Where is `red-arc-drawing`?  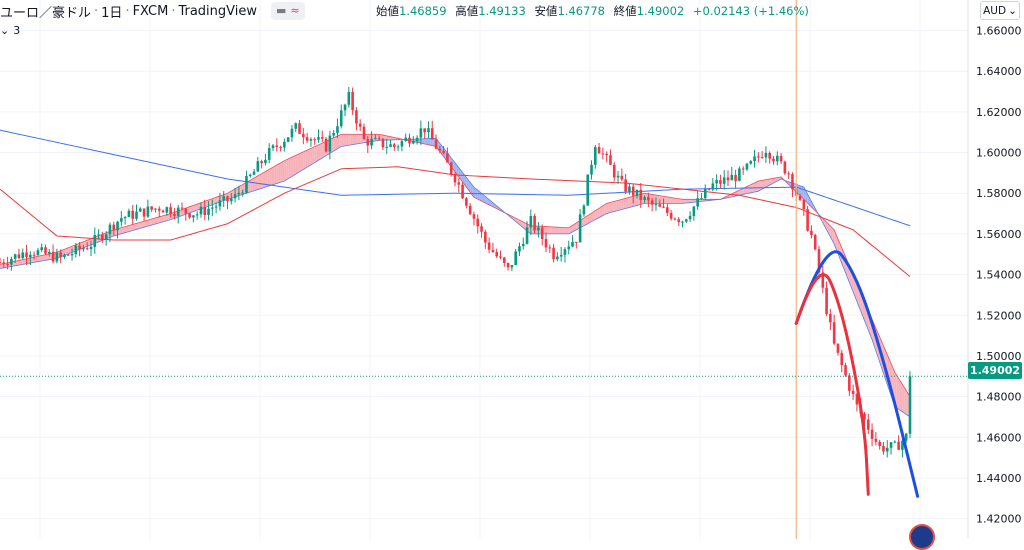
red-arc-drawing is located at coordinates (832, 385).